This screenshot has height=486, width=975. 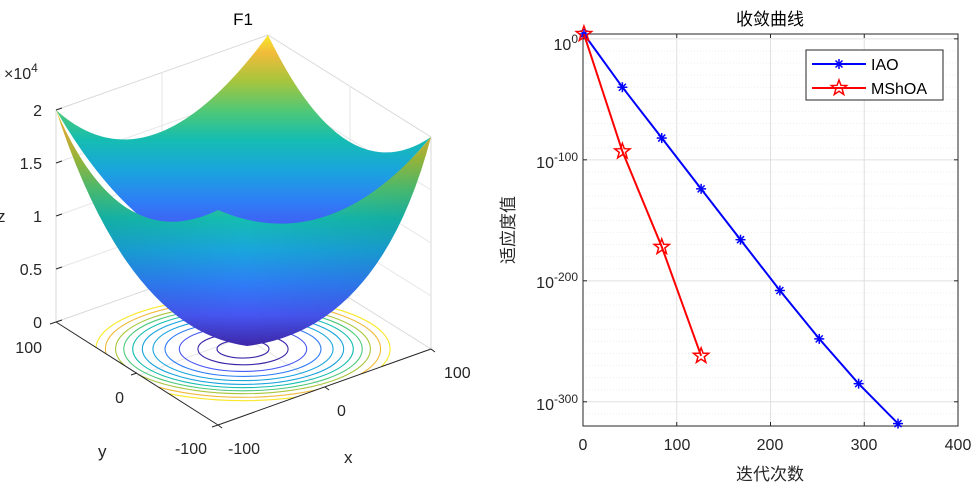 I want to click on legend: IAO MShOA, so click(x=874, y=75).